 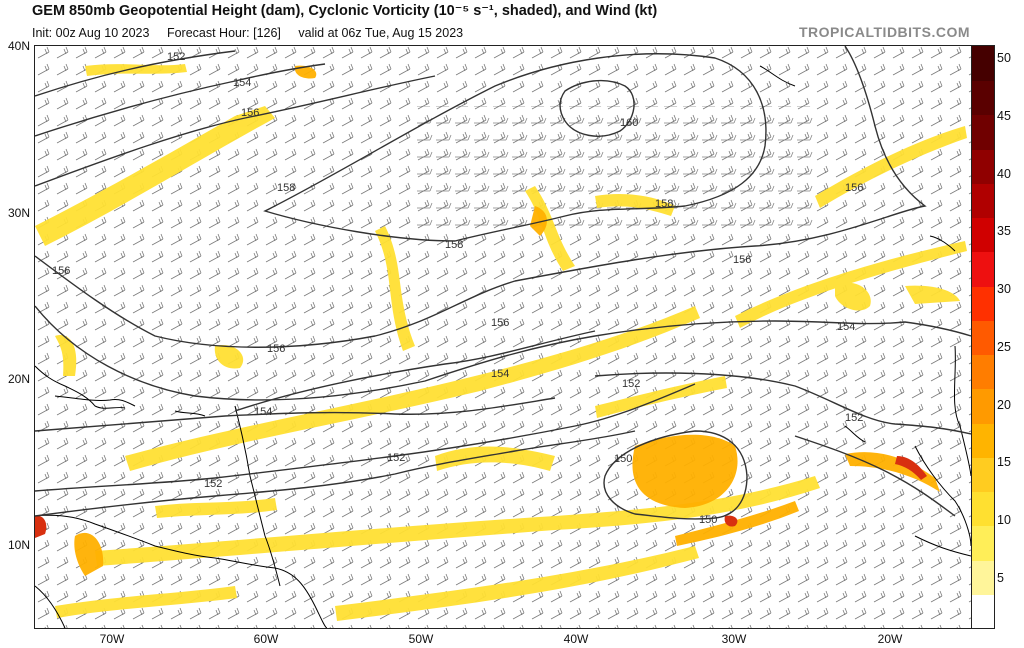 I want to click on contour-label-156-east: 156, so click(x=742, y=260).